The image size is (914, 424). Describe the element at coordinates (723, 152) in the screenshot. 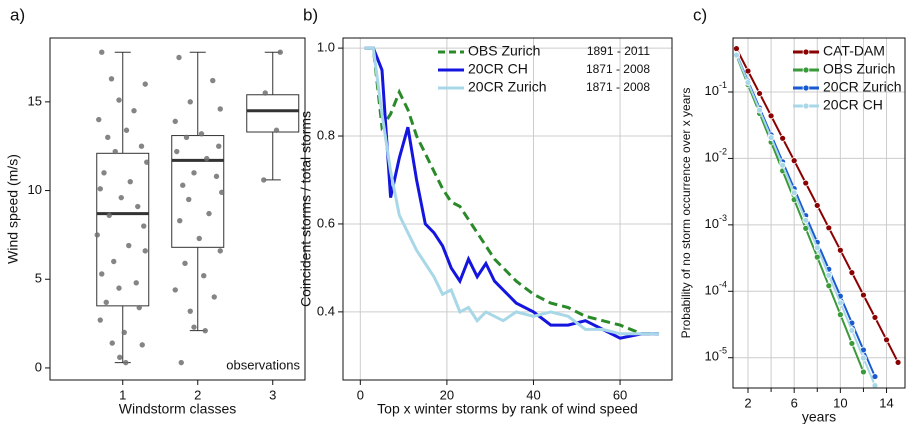

I see `y-tick-exponent: -2` at that location.